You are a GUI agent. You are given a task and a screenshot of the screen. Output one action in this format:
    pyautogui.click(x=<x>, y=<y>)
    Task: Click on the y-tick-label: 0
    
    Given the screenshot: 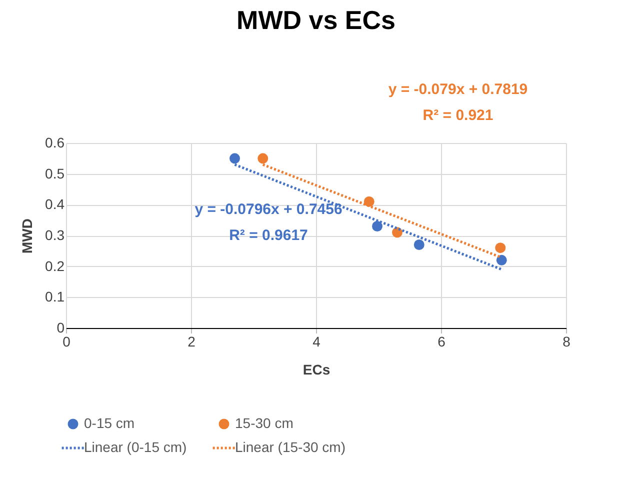 What is the action you would take?
    pyautogui.click(x=60, y=328)
    